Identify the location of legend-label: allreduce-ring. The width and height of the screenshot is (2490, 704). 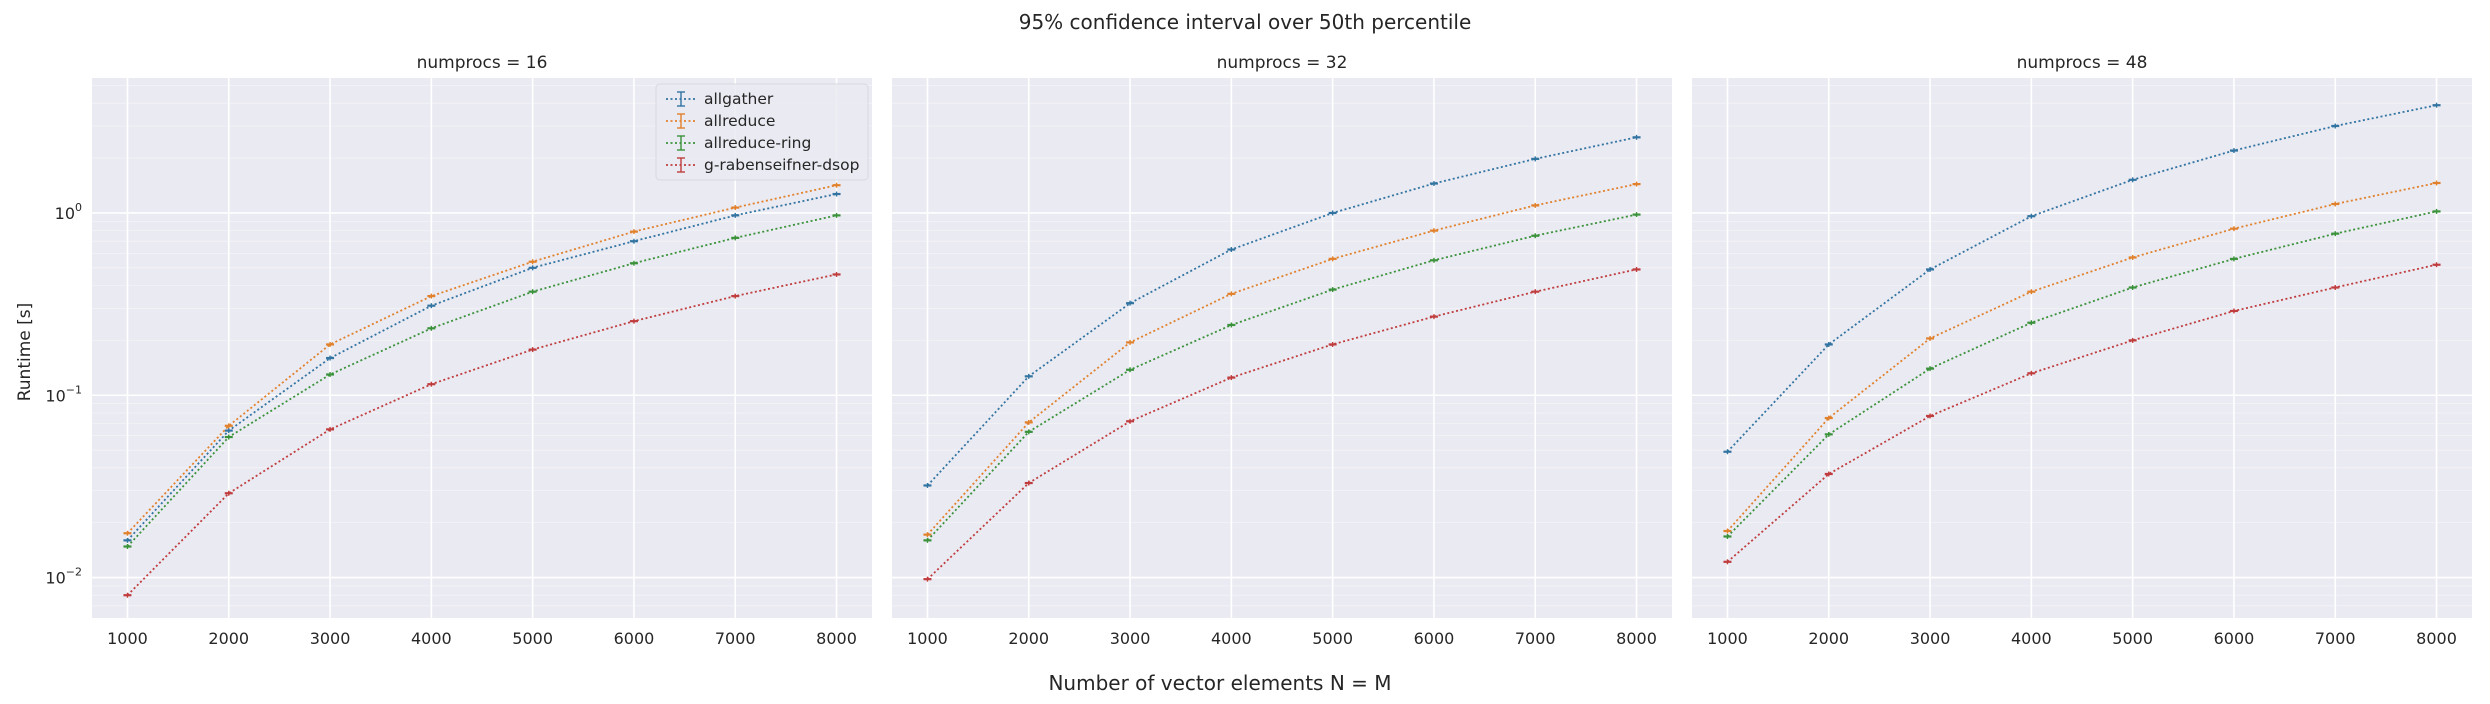
(757, 143).